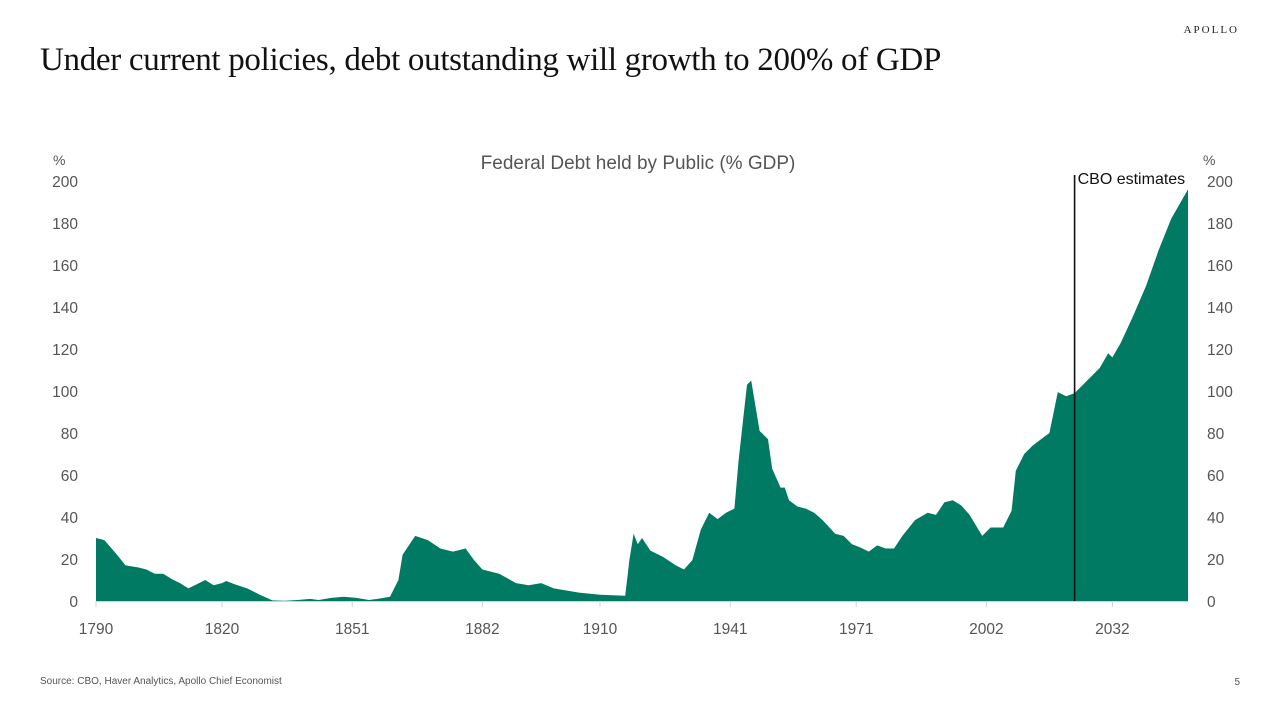 Image resolution: width=1267 pixels, height=702 pixels. I want to click on x-tick-label: 2032, so click(1112, 629).